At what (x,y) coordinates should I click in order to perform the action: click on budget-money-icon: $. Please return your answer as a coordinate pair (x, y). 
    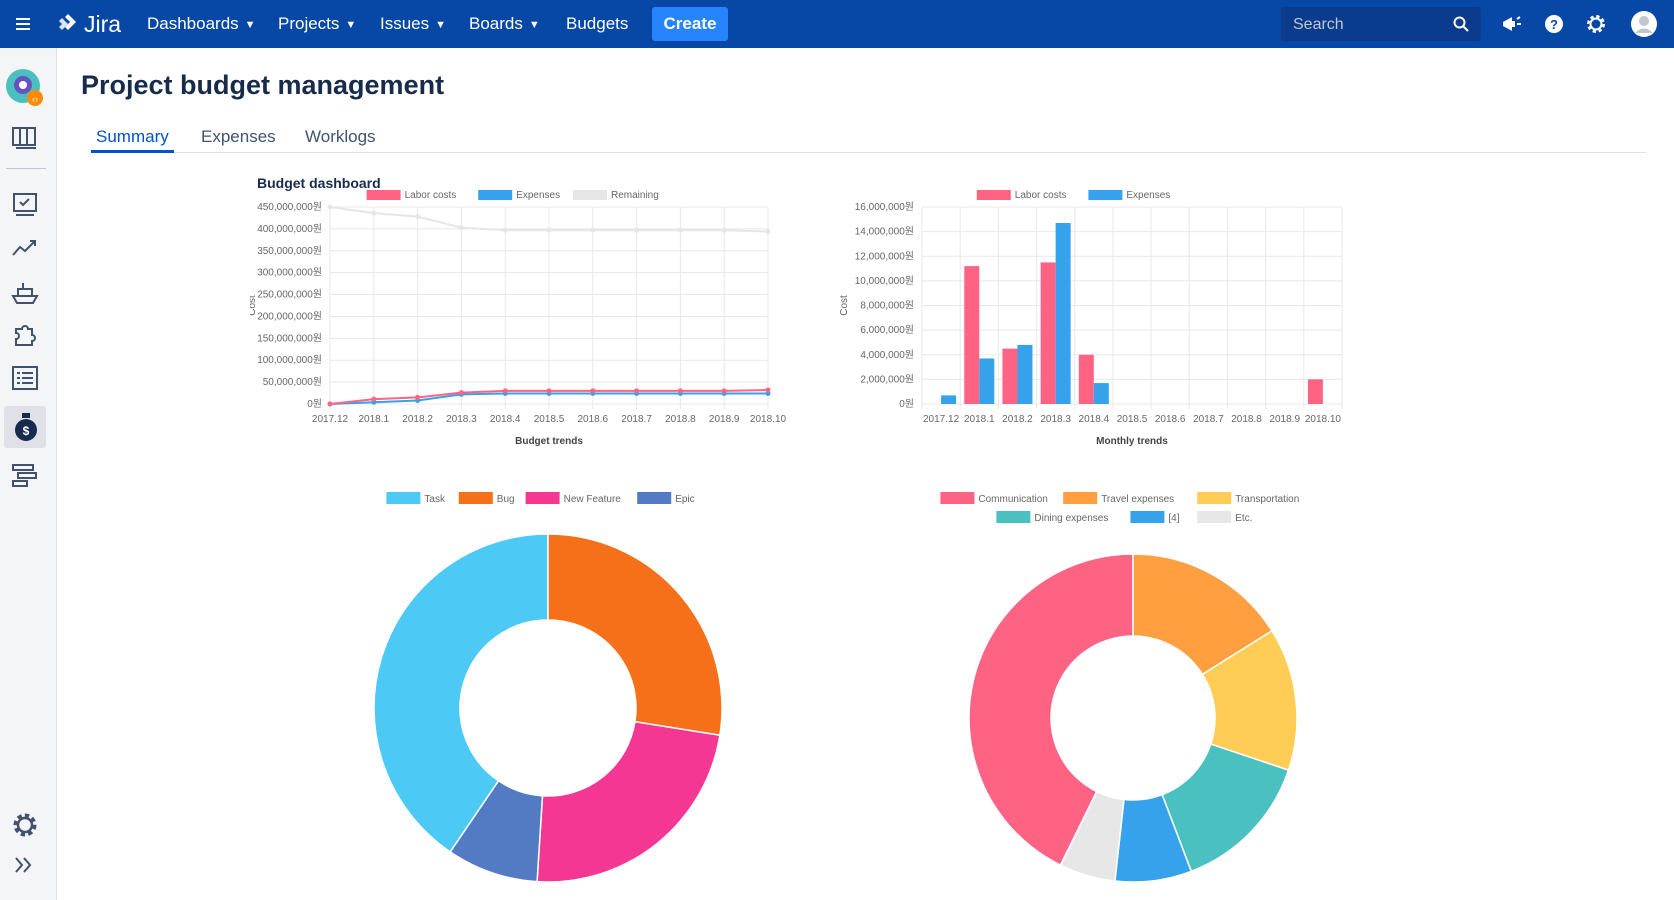
    Looking at the image, I should click on (26, 427).